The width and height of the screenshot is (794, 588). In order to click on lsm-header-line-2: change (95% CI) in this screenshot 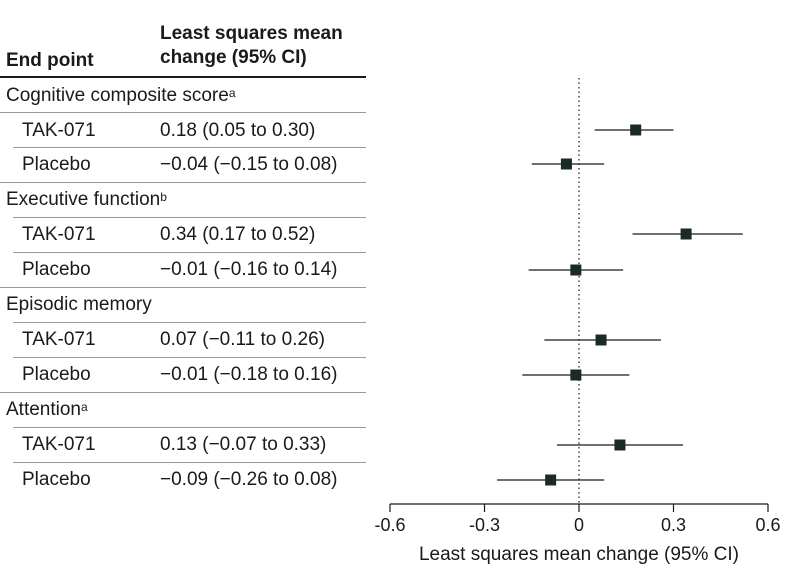, I will do `click(233, 57)`.